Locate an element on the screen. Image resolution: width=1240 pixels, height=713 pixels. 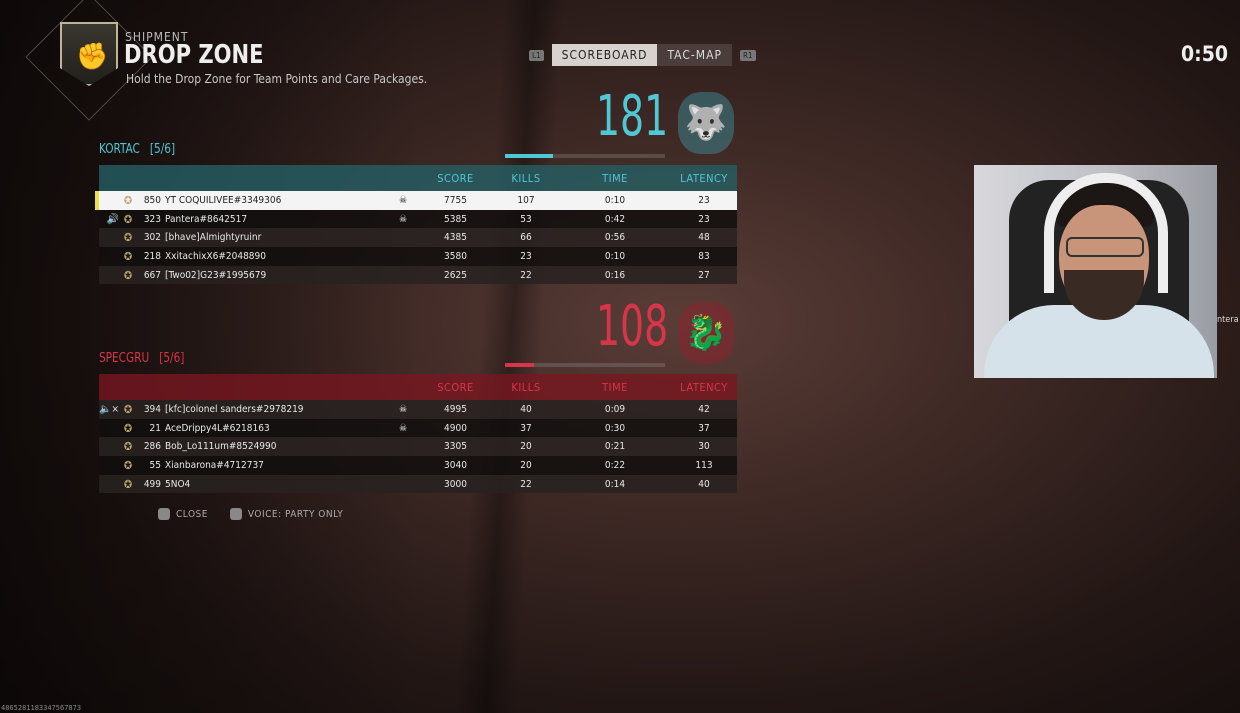
player-score: 4900 is located at coordinates (455, 428).